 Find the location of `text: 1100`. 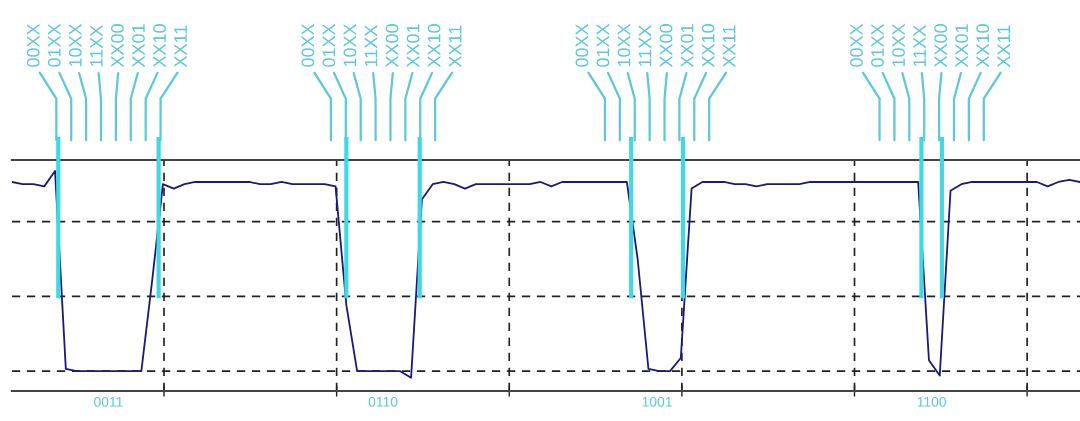

text: 1100 is located at coordinates (932, 401).